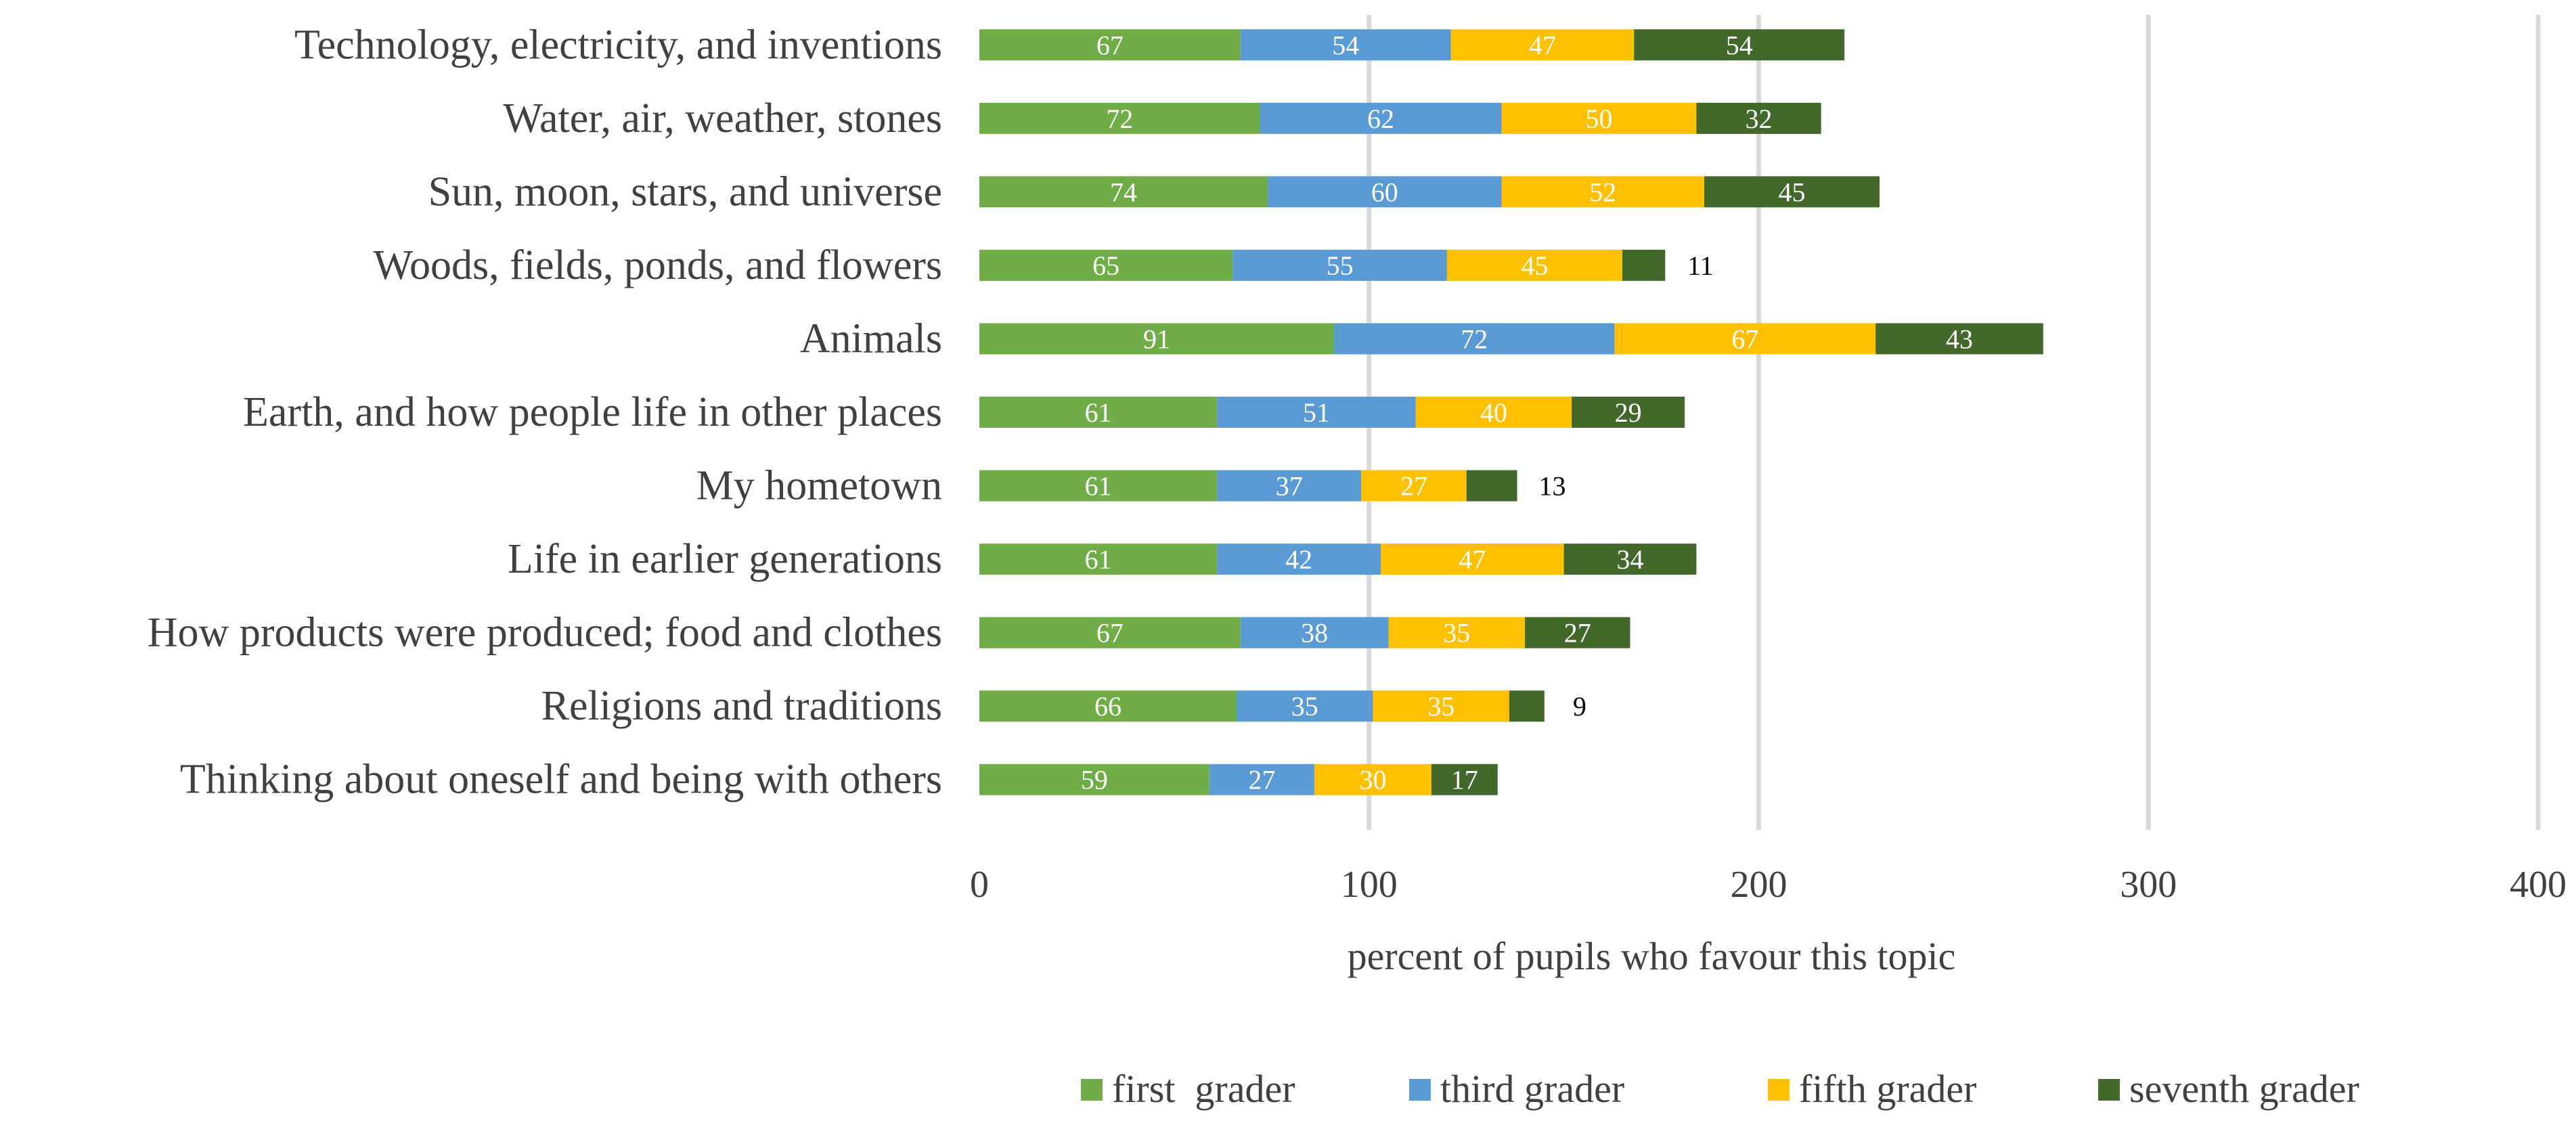 Image resolution: width=2576 pixels, height=1125 pixels. What do you see at coordinates (1887, 1089) in the screenshot?
I see `legend-label: fifth grader` at bounding box center [1887, 1089].